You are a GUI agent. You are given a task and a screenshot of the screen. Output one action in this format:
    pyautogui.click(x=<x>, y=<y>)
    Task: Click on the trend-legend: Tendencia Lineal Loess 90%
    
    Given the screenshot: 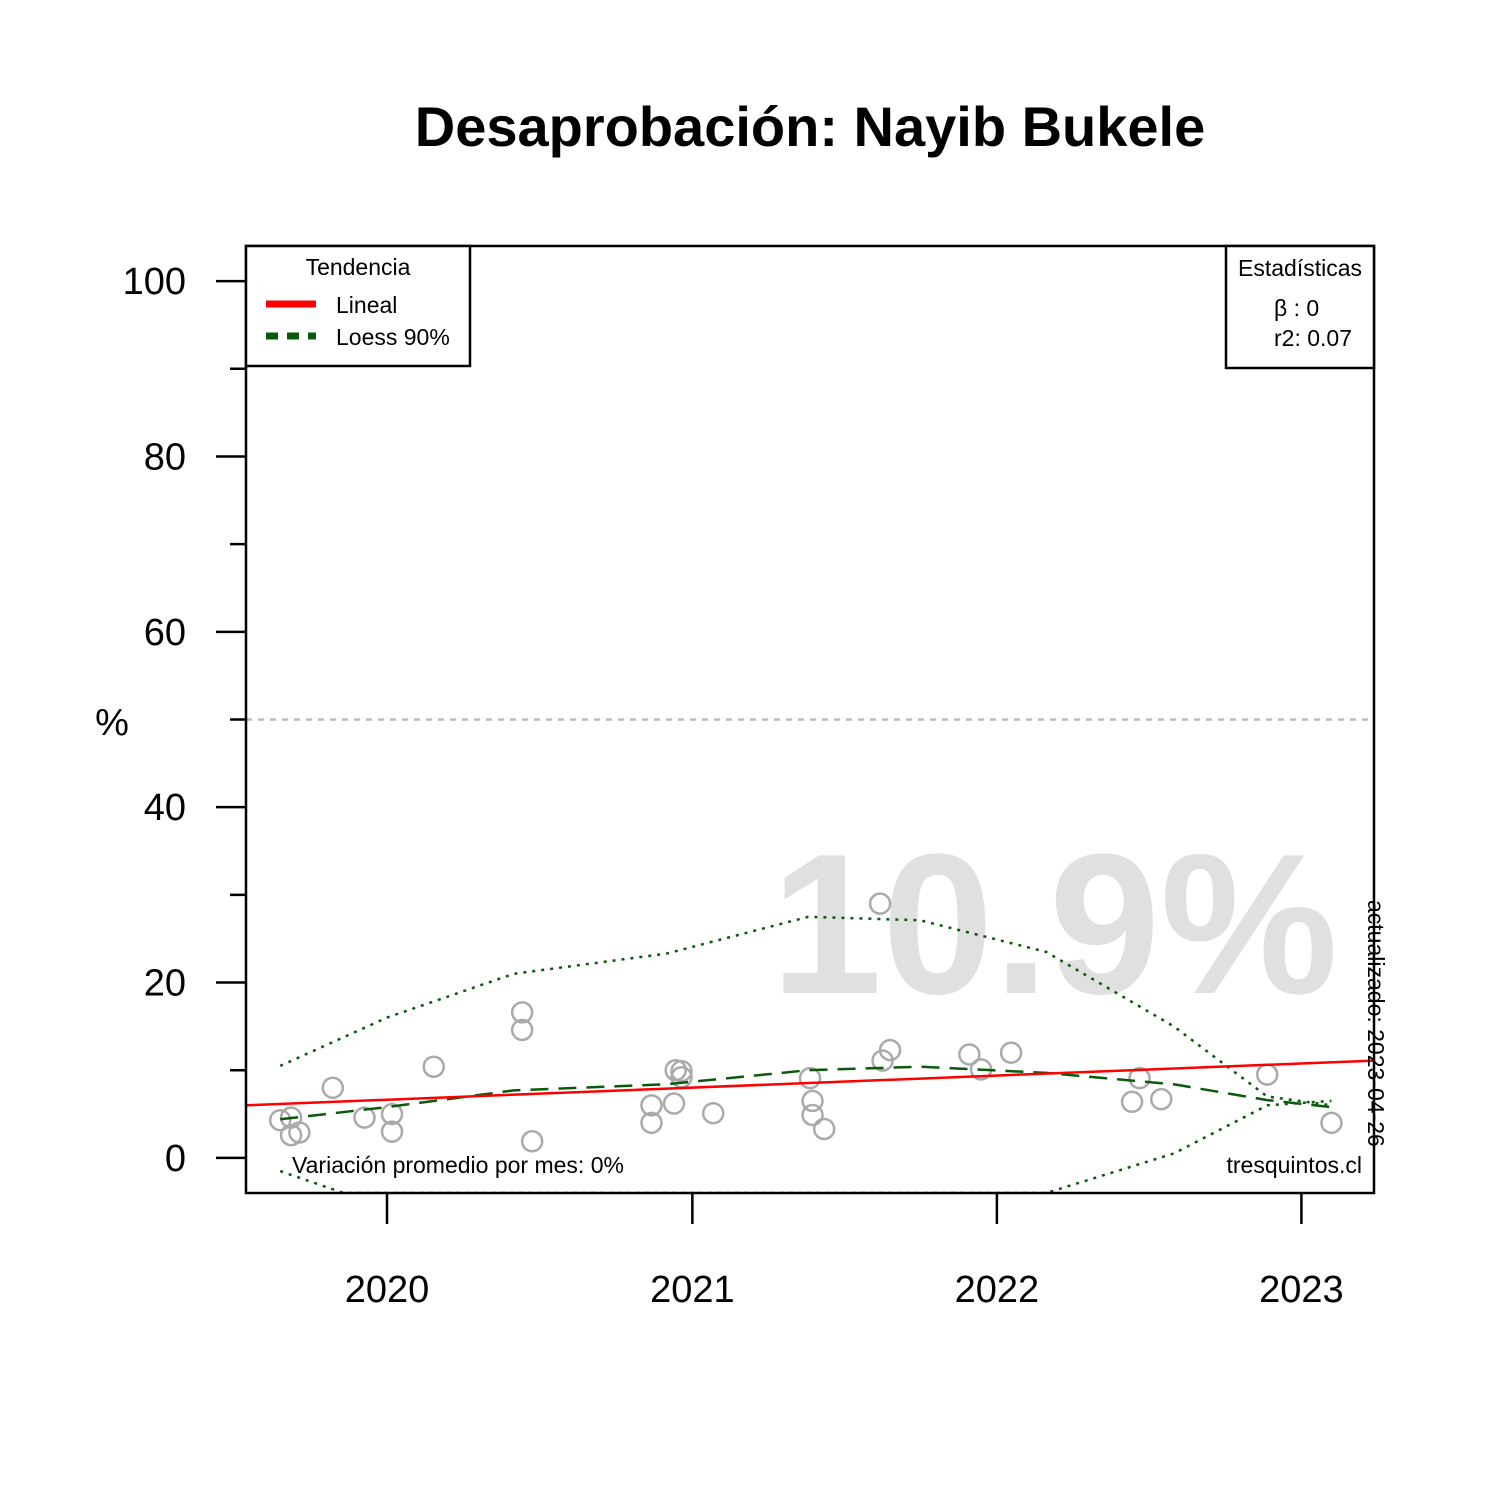 What is the action you would take?
    pyautogui.click(x=358, y=306)
    